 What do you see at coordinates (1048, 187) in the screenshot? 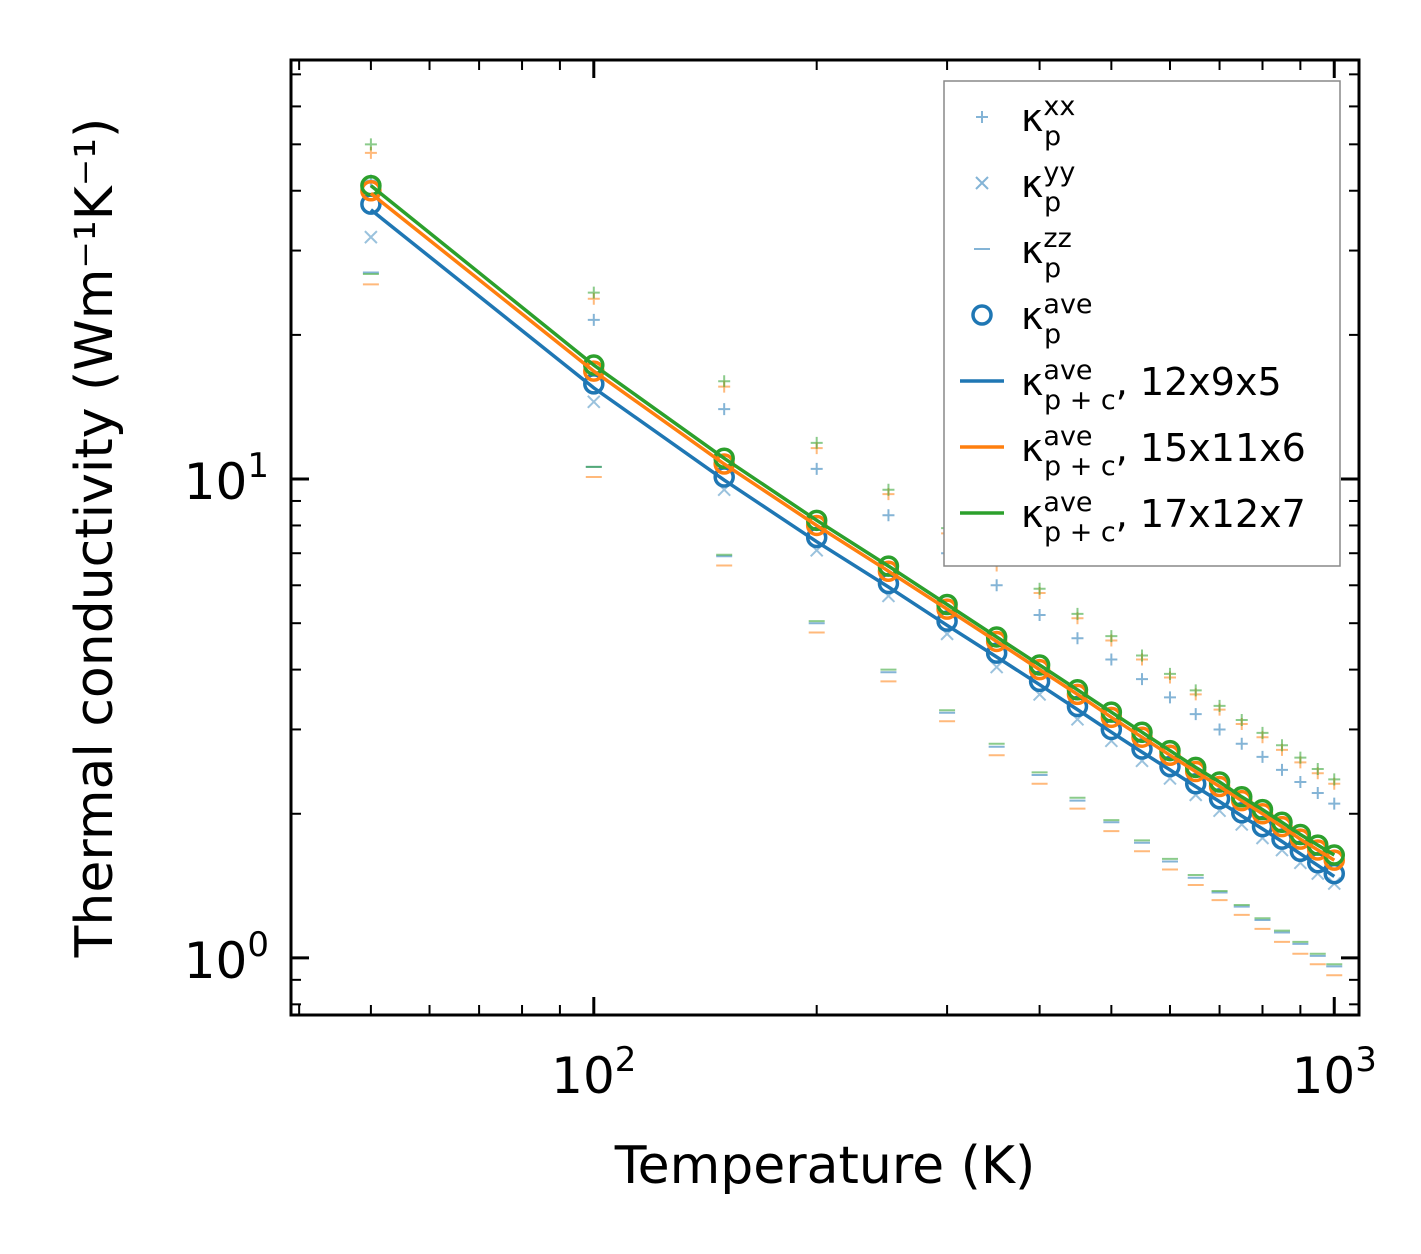
I see `legend-label: κyy p` at bounding box center [1048, 187].